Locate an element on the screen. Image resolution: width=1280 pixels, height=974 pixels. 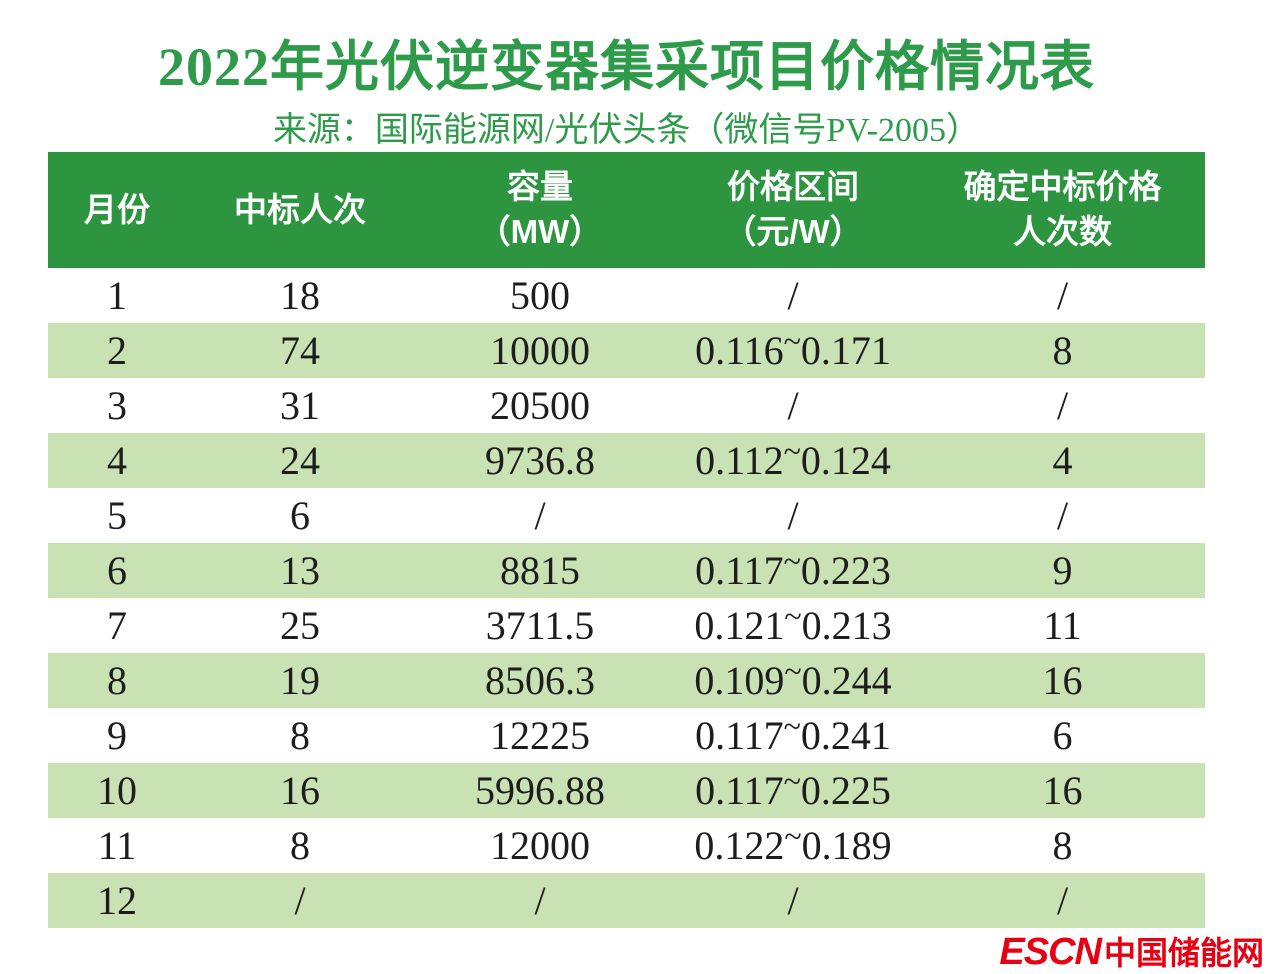
cell-price-range: 0.117~0.225 is located at coordinates (793, 787).